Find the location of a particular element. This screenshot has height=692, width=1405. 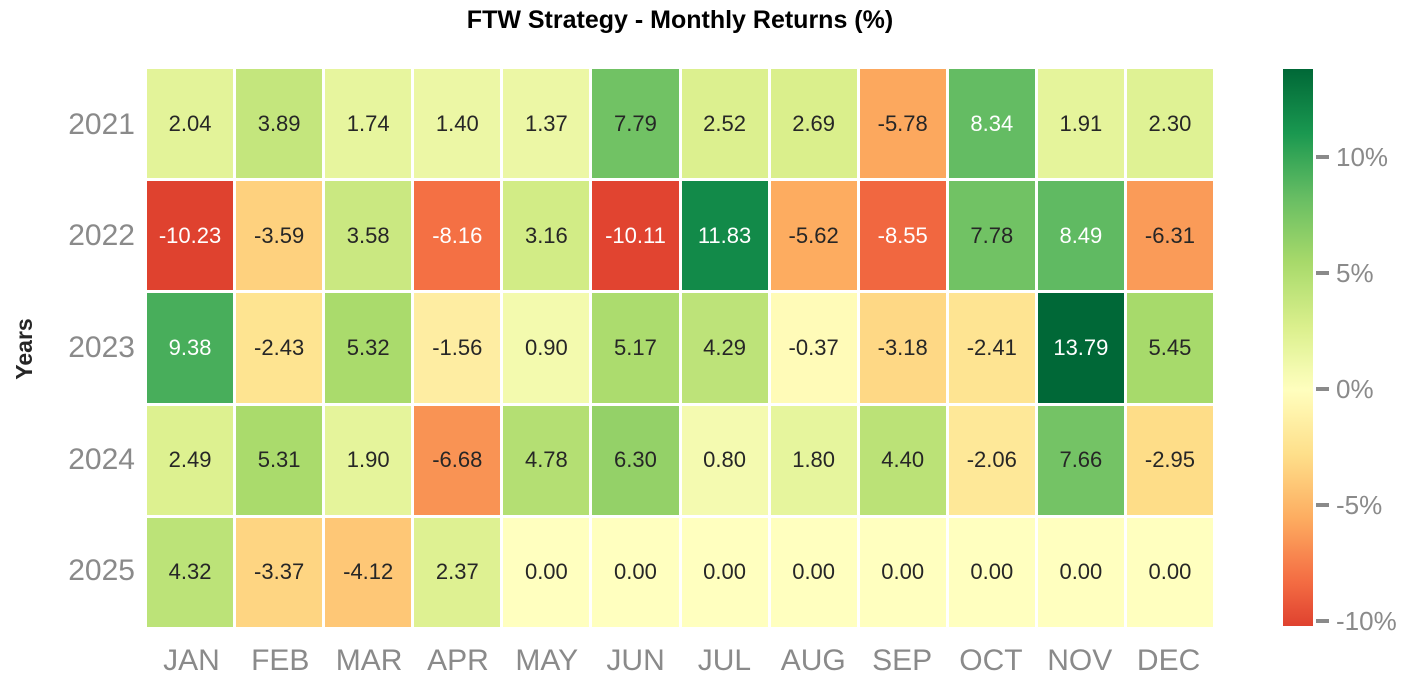

heatmap-cell-2024-AUG: 1.80 is located at coordinates (813, 460).